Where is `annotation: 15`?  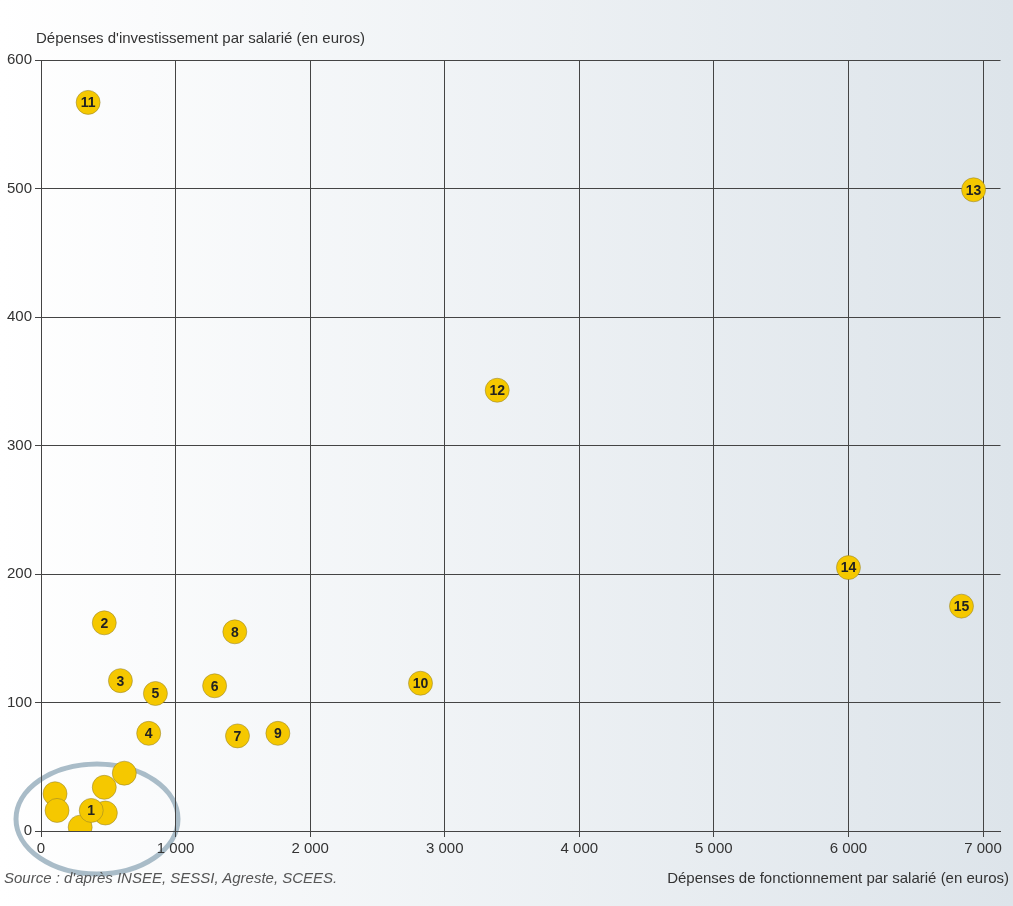
annotation: 15 is located at coordinates (961, 605).